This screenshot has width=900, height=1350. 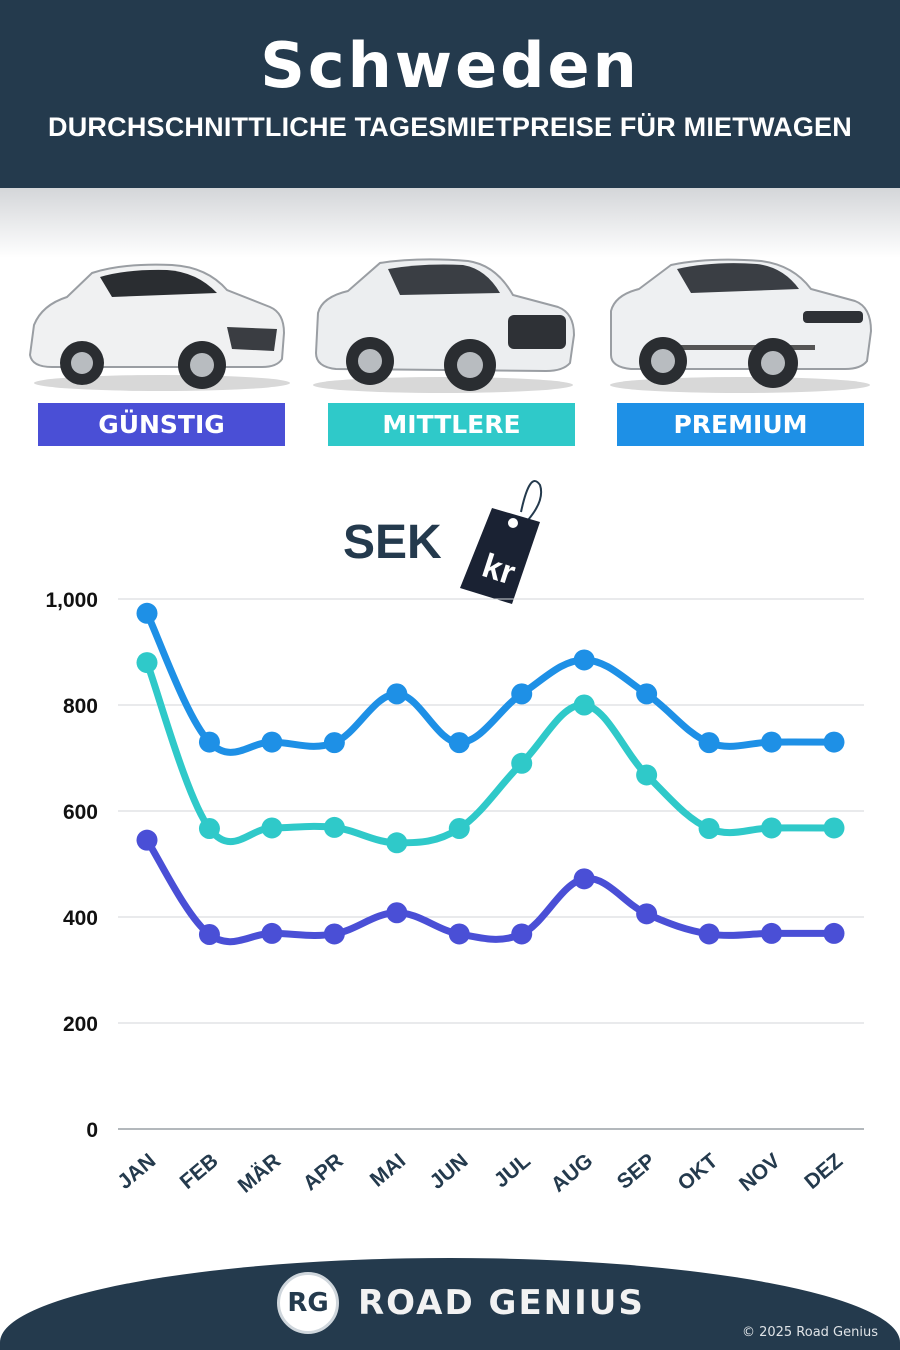 What do you see at coordinates (388, 1170) in the screenshot?
I see `x-tick-label: MAI` at bounding box center [388, 1170].